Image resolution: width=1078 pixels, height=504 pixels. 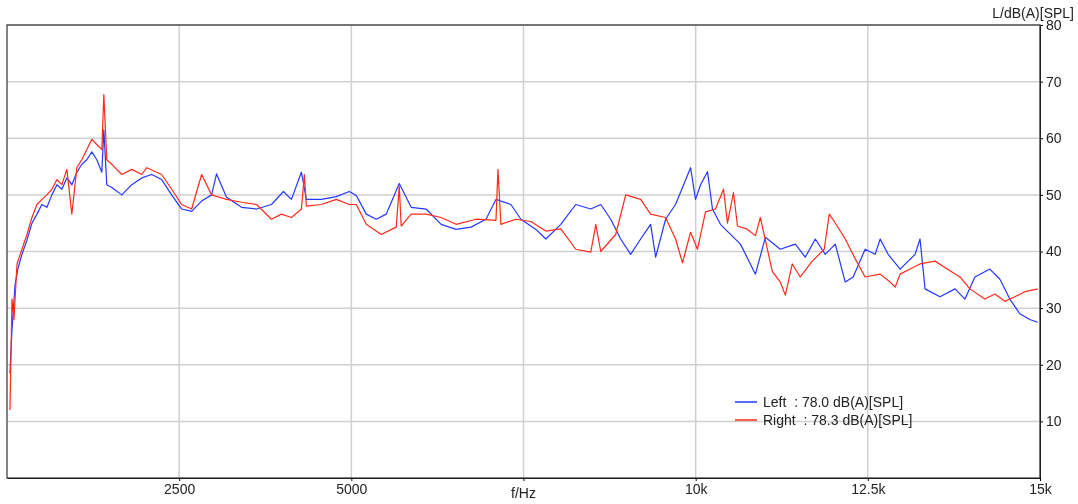 What do you see at coordinates (1041, 488) in the screenshot?
I see `x-tick-label: 15k` at bounding box center [1041, 488].